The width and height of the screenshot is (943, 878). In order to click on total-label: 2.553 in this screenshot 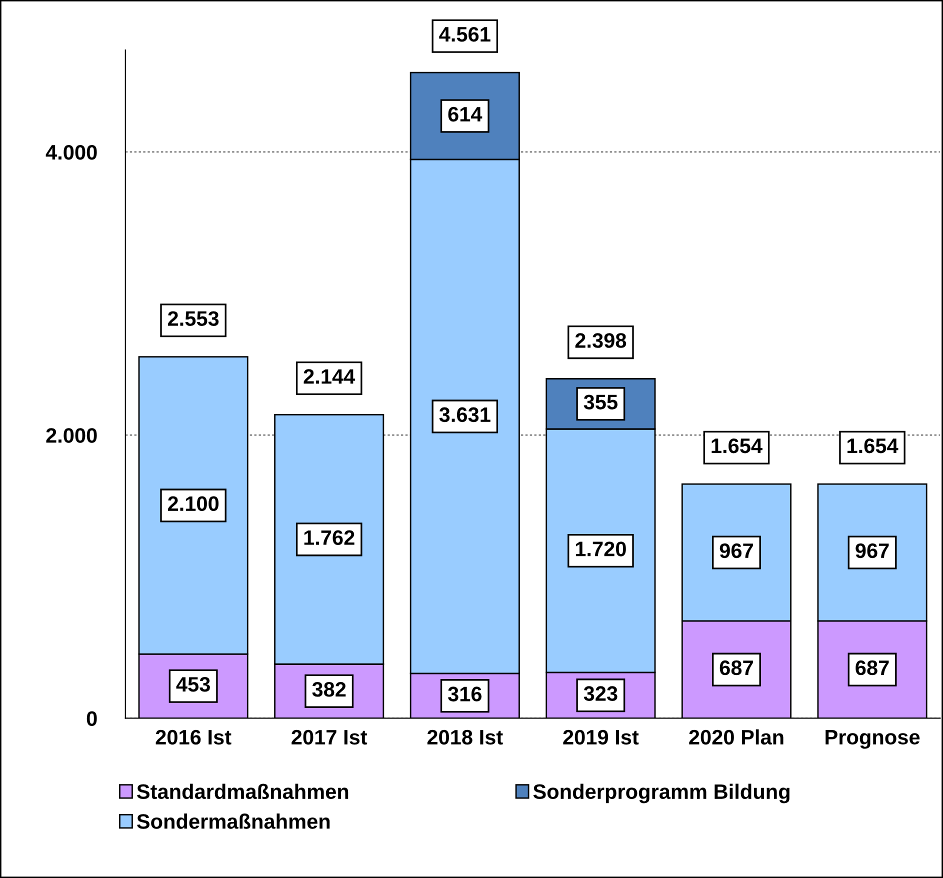, I will do `click(193, 318)`.